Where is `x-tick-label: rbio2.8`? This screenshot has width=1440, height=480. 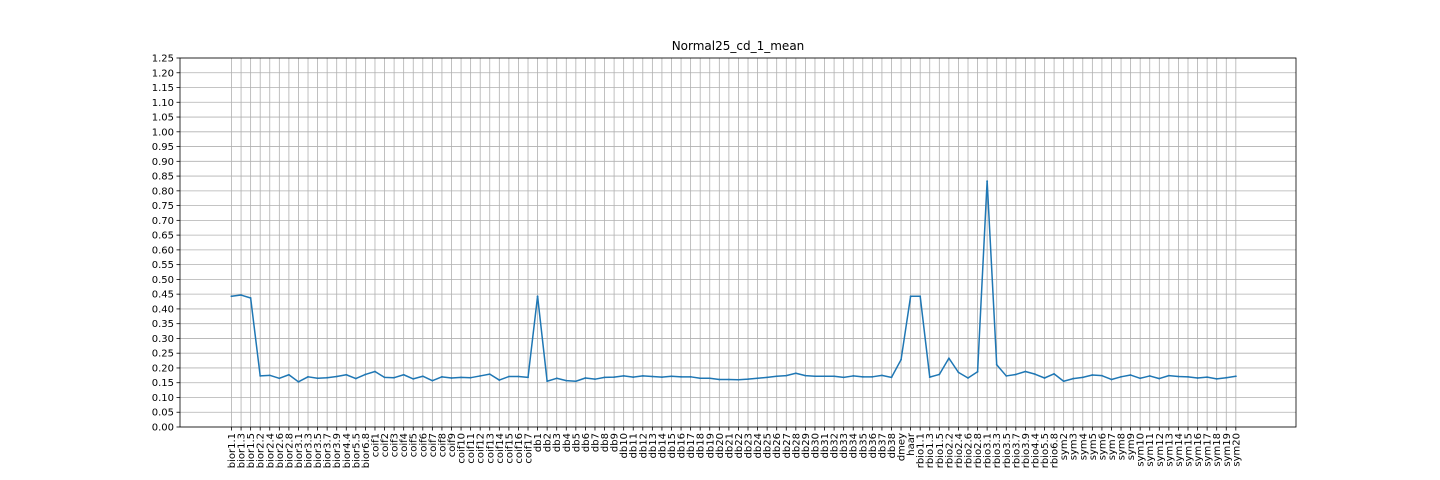 x-tick-label: rbio2.8 is located at coordinates (978, 450).